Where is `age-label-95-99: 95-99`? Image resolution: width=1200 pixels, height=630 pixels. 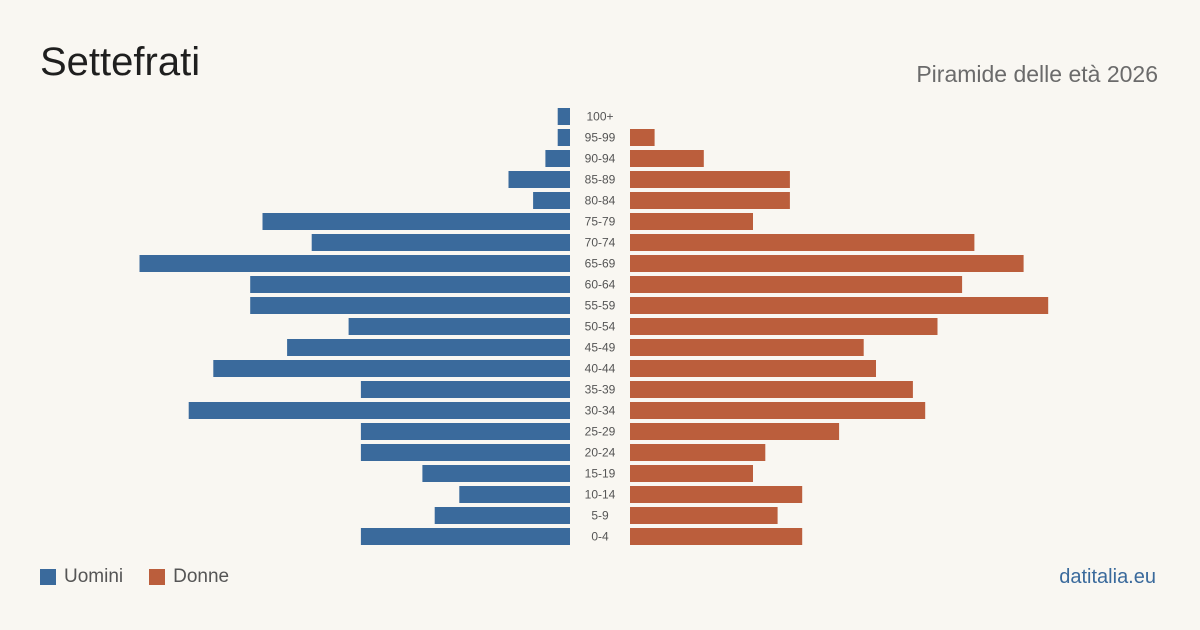
age-label-95-99: 95-99 is located at coordinates (600, 138).